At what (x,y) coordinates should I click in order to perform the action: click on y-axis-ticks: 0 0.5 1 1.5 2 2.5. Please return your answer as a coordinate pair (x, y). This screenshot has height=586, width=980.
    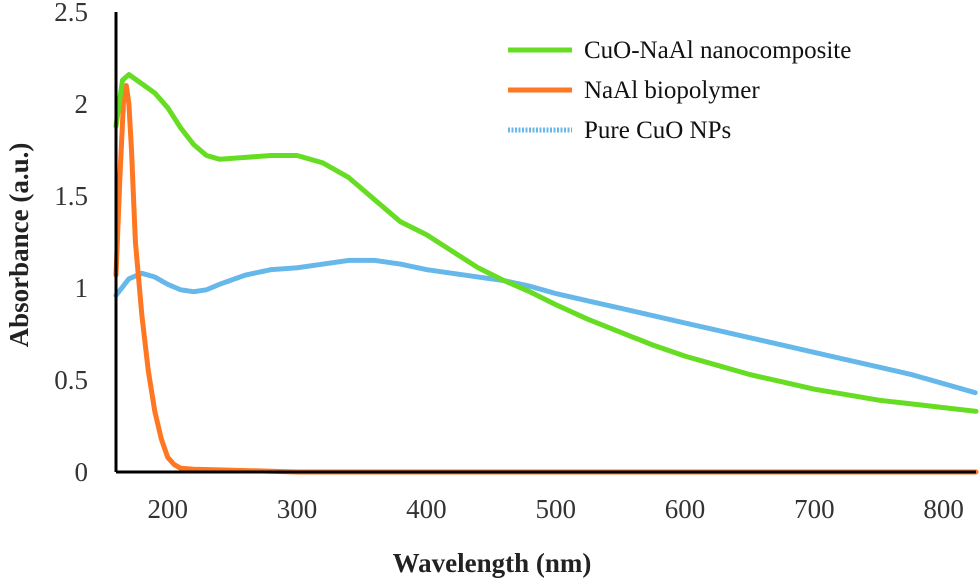
    Looking at the image, I should click on (71, 243).